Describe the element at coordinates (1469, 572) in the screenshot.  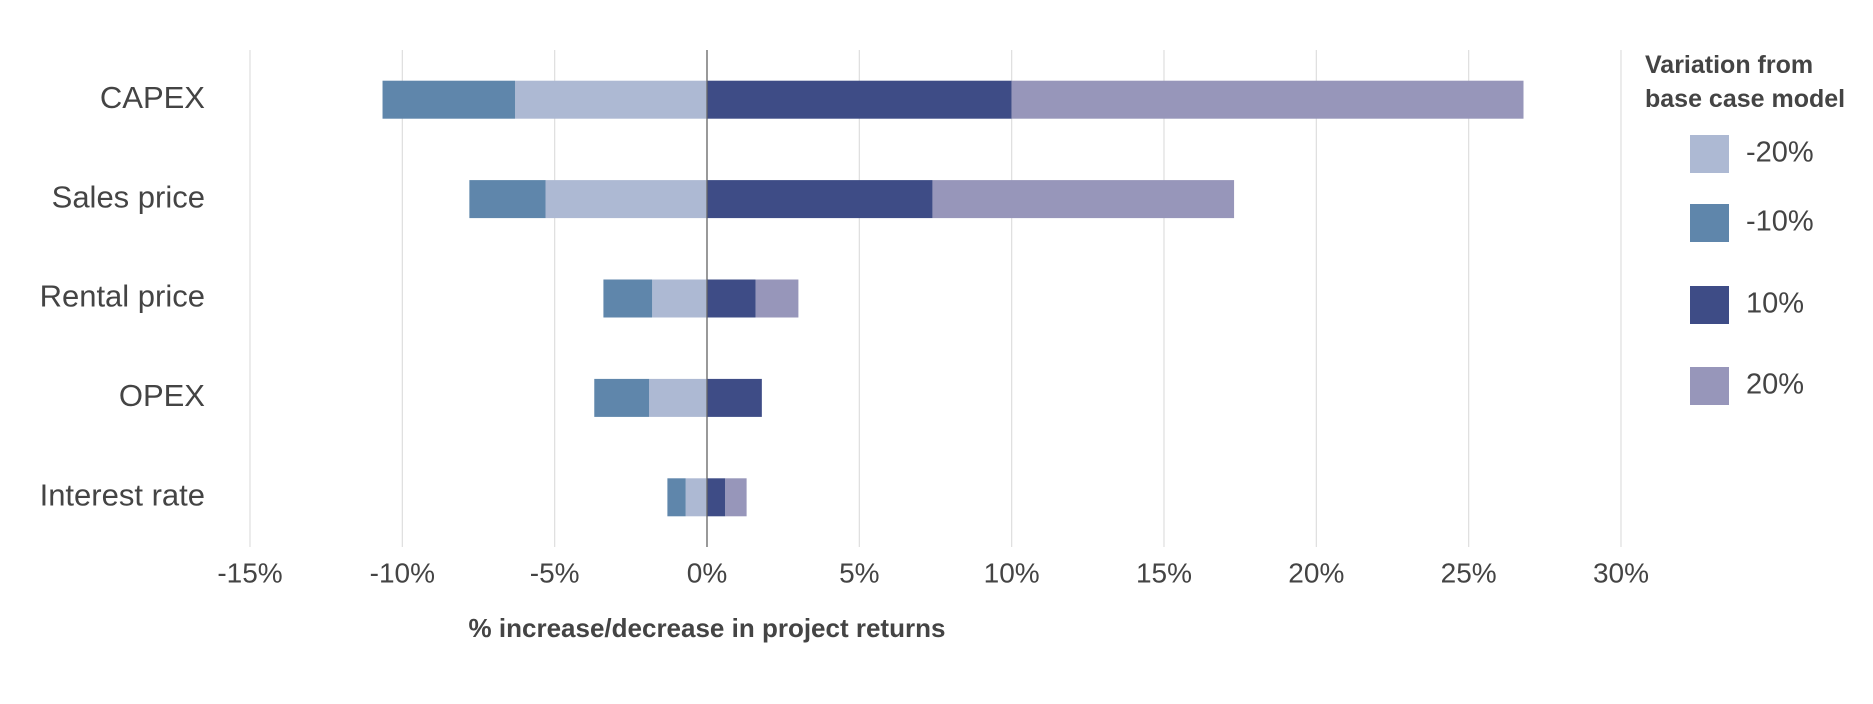
I see `x-tick-label: 25%` at that location.